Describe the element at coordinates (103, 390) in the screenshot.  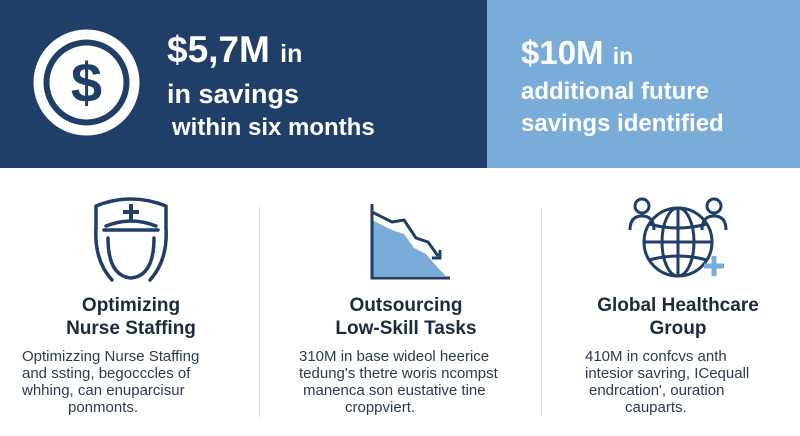
I see `body-line: whhing, can enuparcisur` at that location.